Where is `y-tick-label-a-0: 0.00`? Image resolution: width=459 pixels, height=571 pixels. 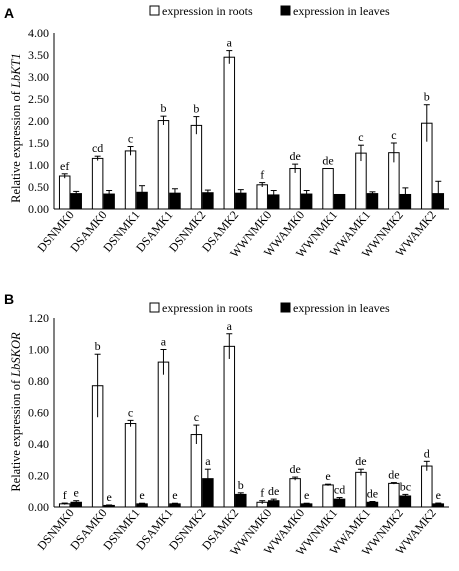 y-tick-label-a-0: 0.00 is located at coordinates (38, 209).